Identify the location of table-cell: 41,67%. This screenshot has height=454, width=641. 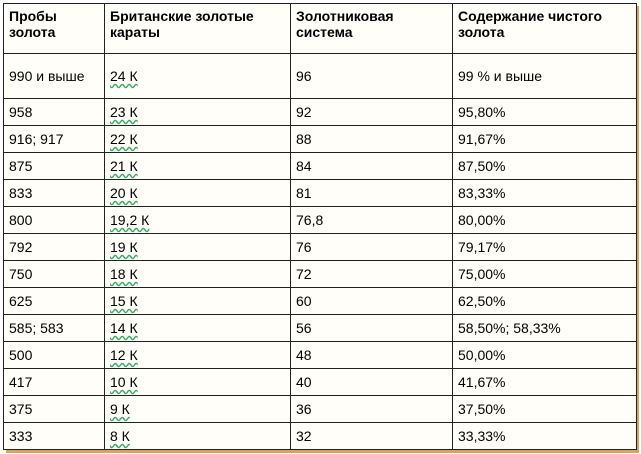
(544, 382).